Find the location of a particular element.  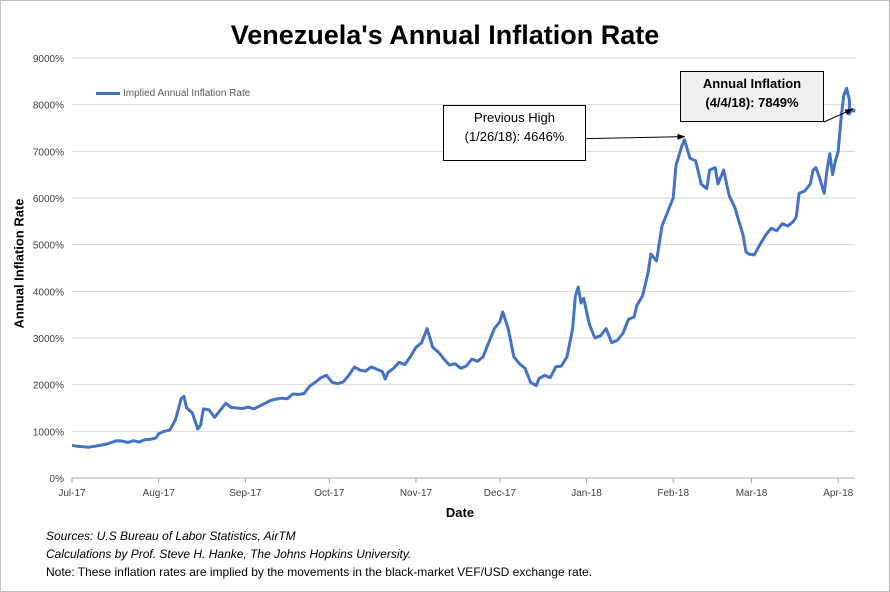

y-tick-label: 7000% is located at coordinates (48, 152).